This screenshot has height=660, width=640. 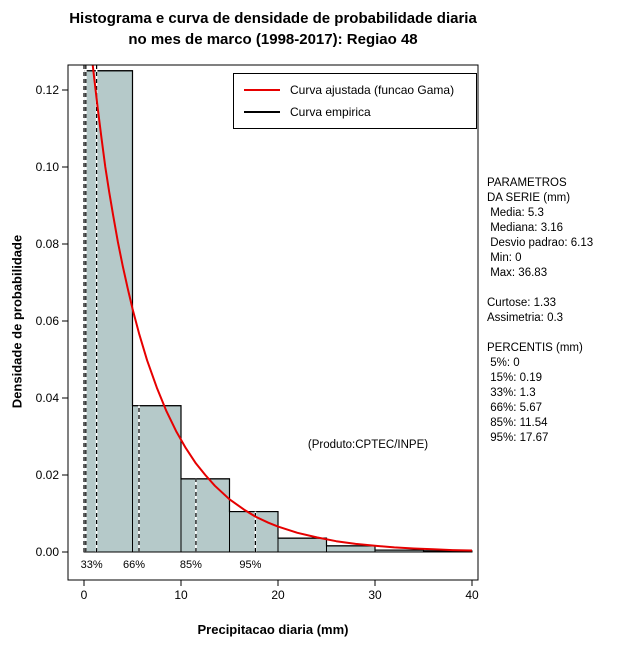 I want to click on stats-line: DA SERIE (mm), so click(x=529, y=198).